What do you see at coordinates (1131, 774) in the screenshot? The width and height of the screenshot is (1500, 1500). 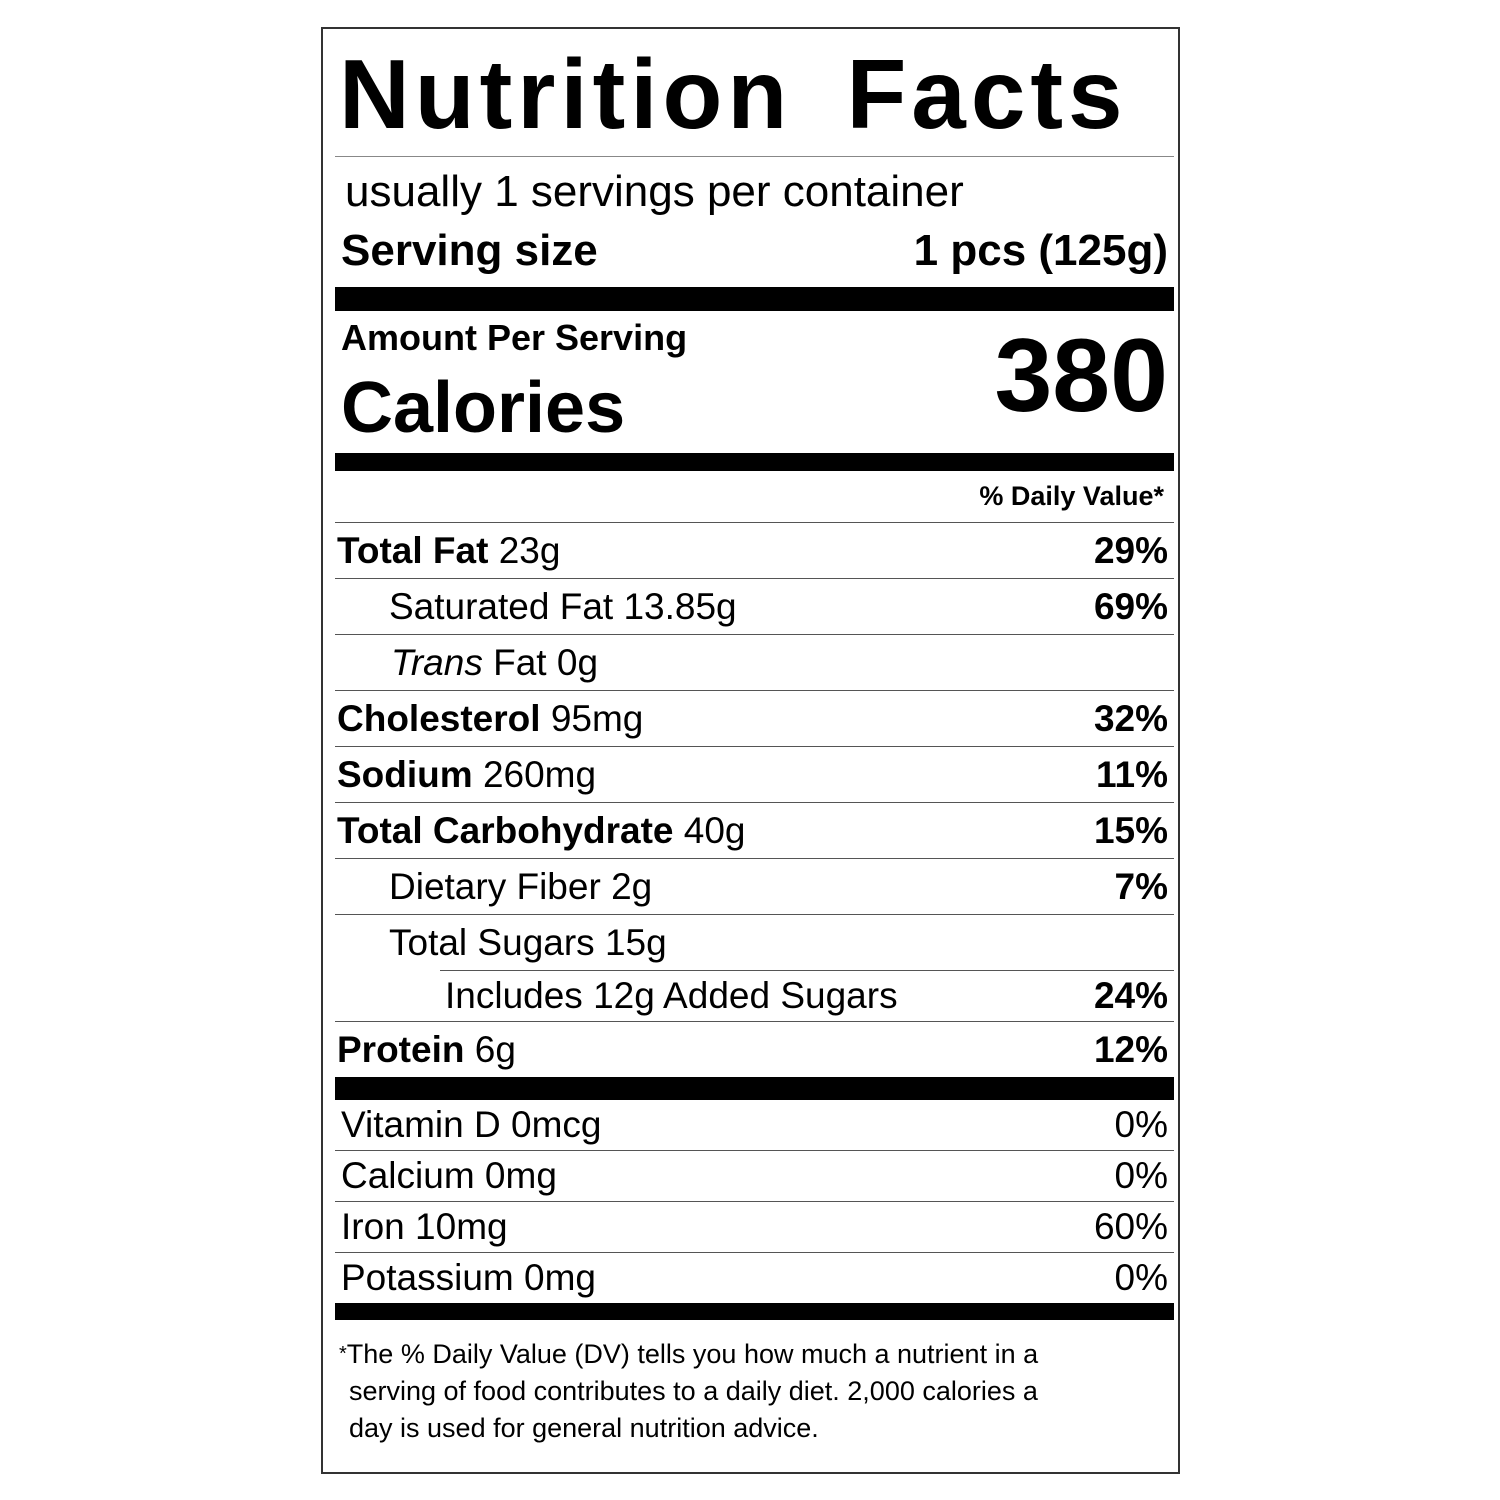 I see `nutrient-dv: 11%` at bounding box center [1131, 774].